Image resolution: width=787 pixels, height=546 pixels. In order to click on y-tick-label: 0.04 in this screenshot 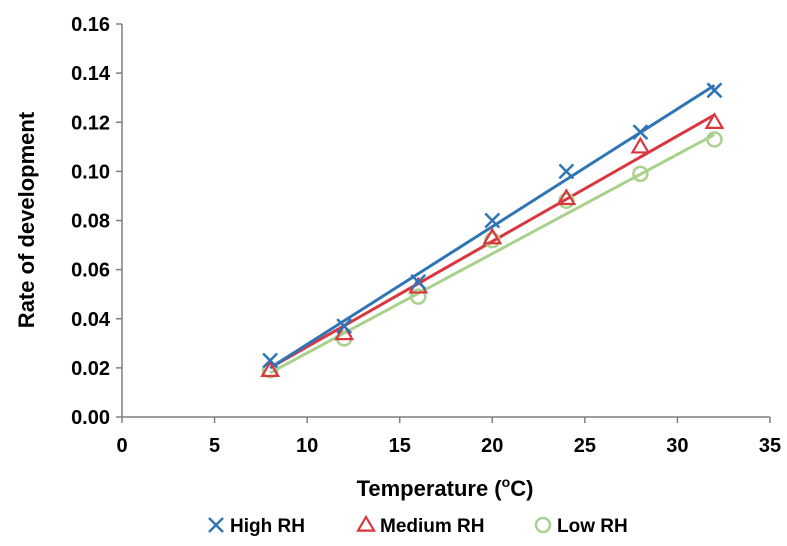, I will do `click(91, 320)`.